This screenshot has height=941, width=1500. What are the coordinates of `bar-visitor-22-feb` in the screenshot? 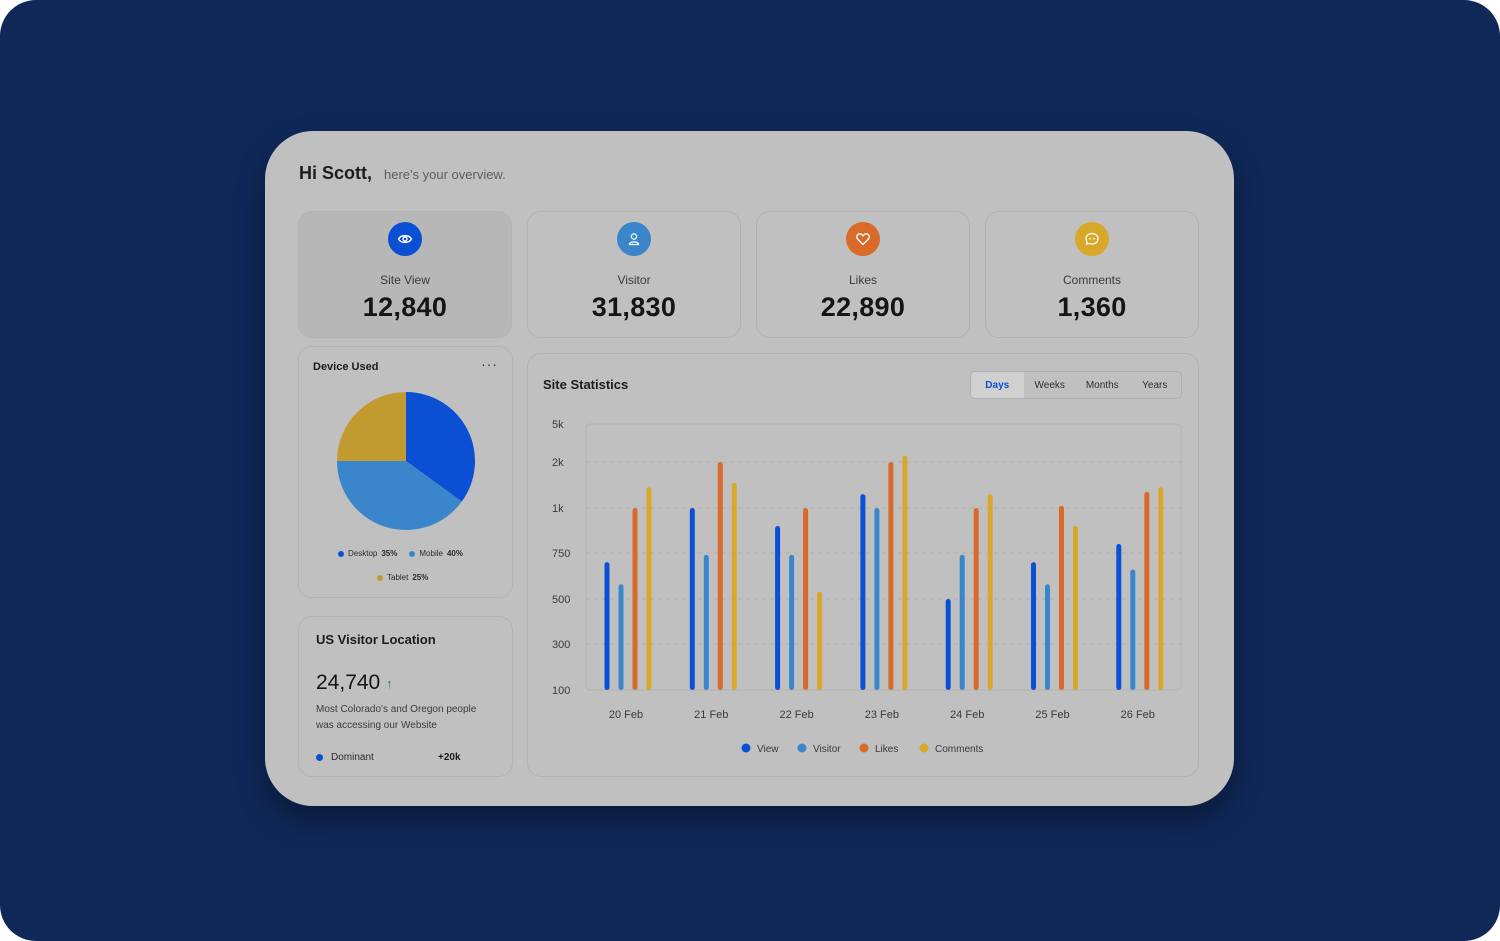 It's located at (792, 622).